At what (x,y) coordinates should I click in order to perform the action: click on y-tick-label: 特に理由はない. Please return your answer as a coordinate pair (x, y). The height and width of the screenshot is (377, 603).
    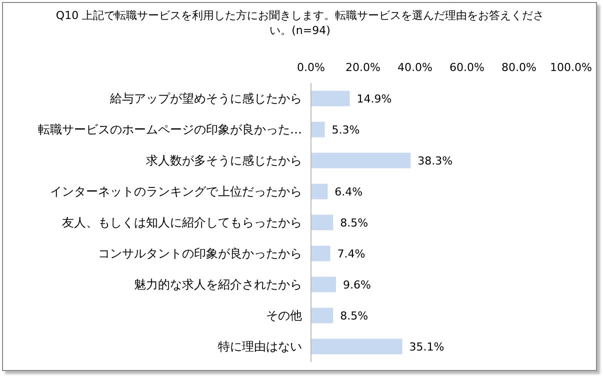
    Looking at the image, I should click on (260, 347).